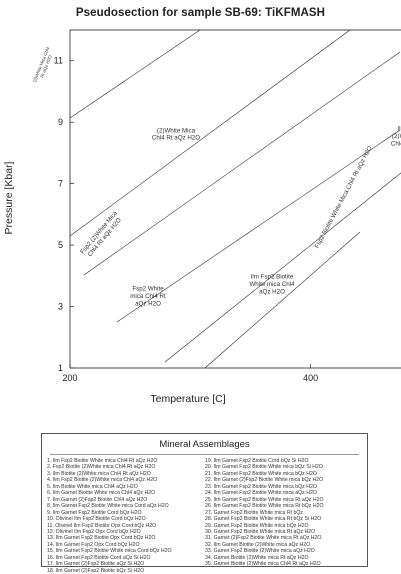 This screenshot has width=401, height=574. What do you see at coordinates (60, 368) in the screenshot?
I see `y-tick-label: 1` at bounding box center [60, 368].